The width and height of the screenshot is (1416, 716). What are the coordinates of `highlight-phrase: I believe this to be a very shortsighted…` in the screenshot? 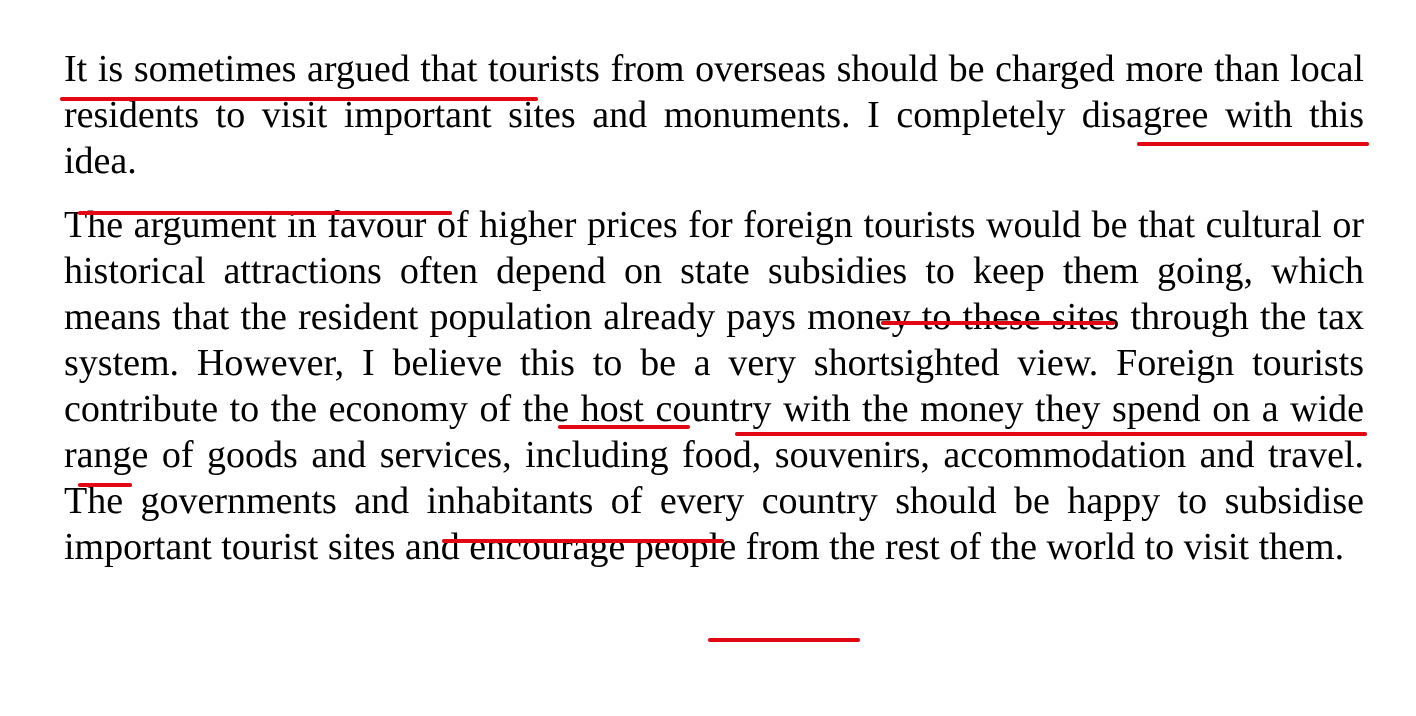 It's located at (725, 363).